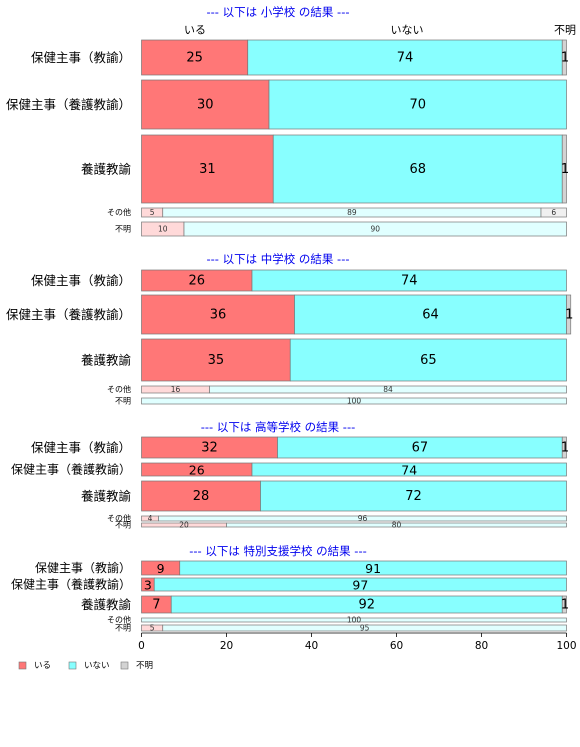 This screenshot has width=580, height=747. Describe the element at coordinates (277, 12) in the screenshot. I see `group-heading: --- 以下は 小学校 の結果 ---` at that location.